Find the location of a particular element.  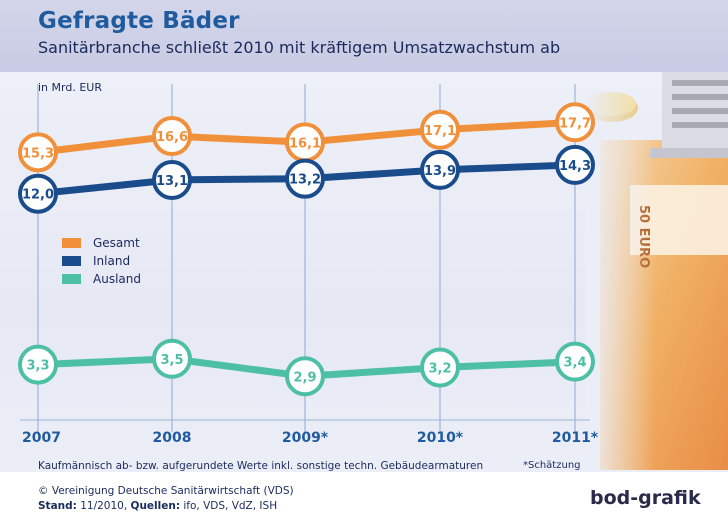

source-label: Quellen: is located at coordinates (155, 506).